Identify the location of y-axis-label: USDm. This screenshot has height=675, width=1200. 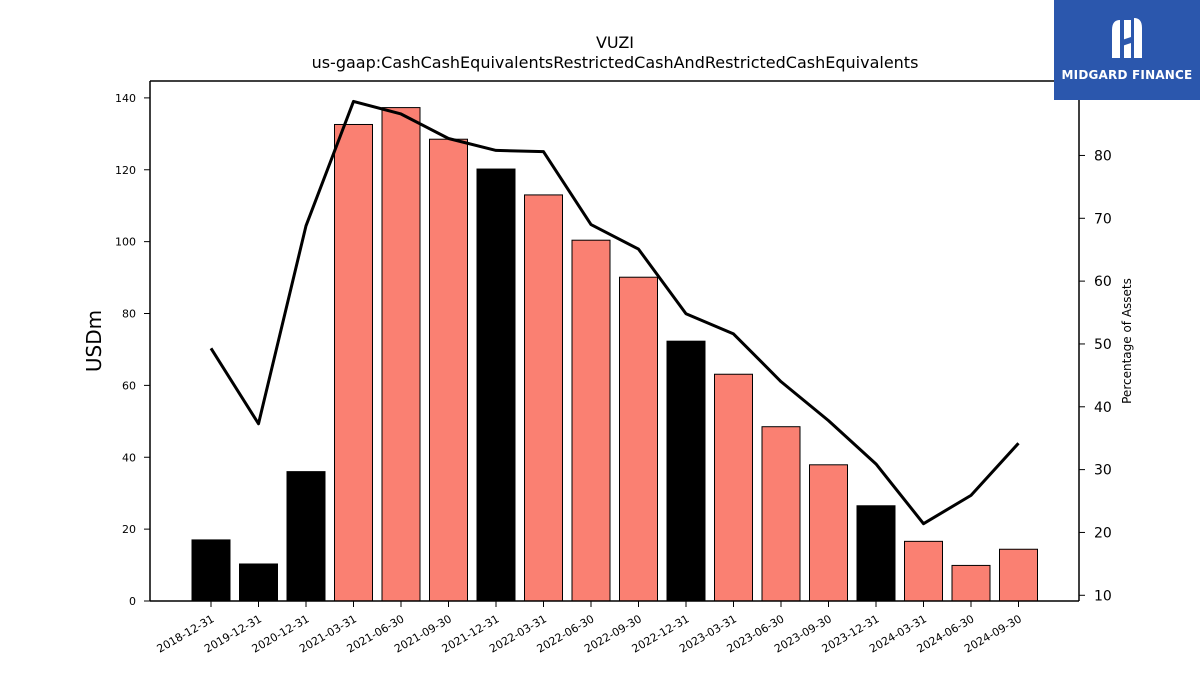
(94, 341).